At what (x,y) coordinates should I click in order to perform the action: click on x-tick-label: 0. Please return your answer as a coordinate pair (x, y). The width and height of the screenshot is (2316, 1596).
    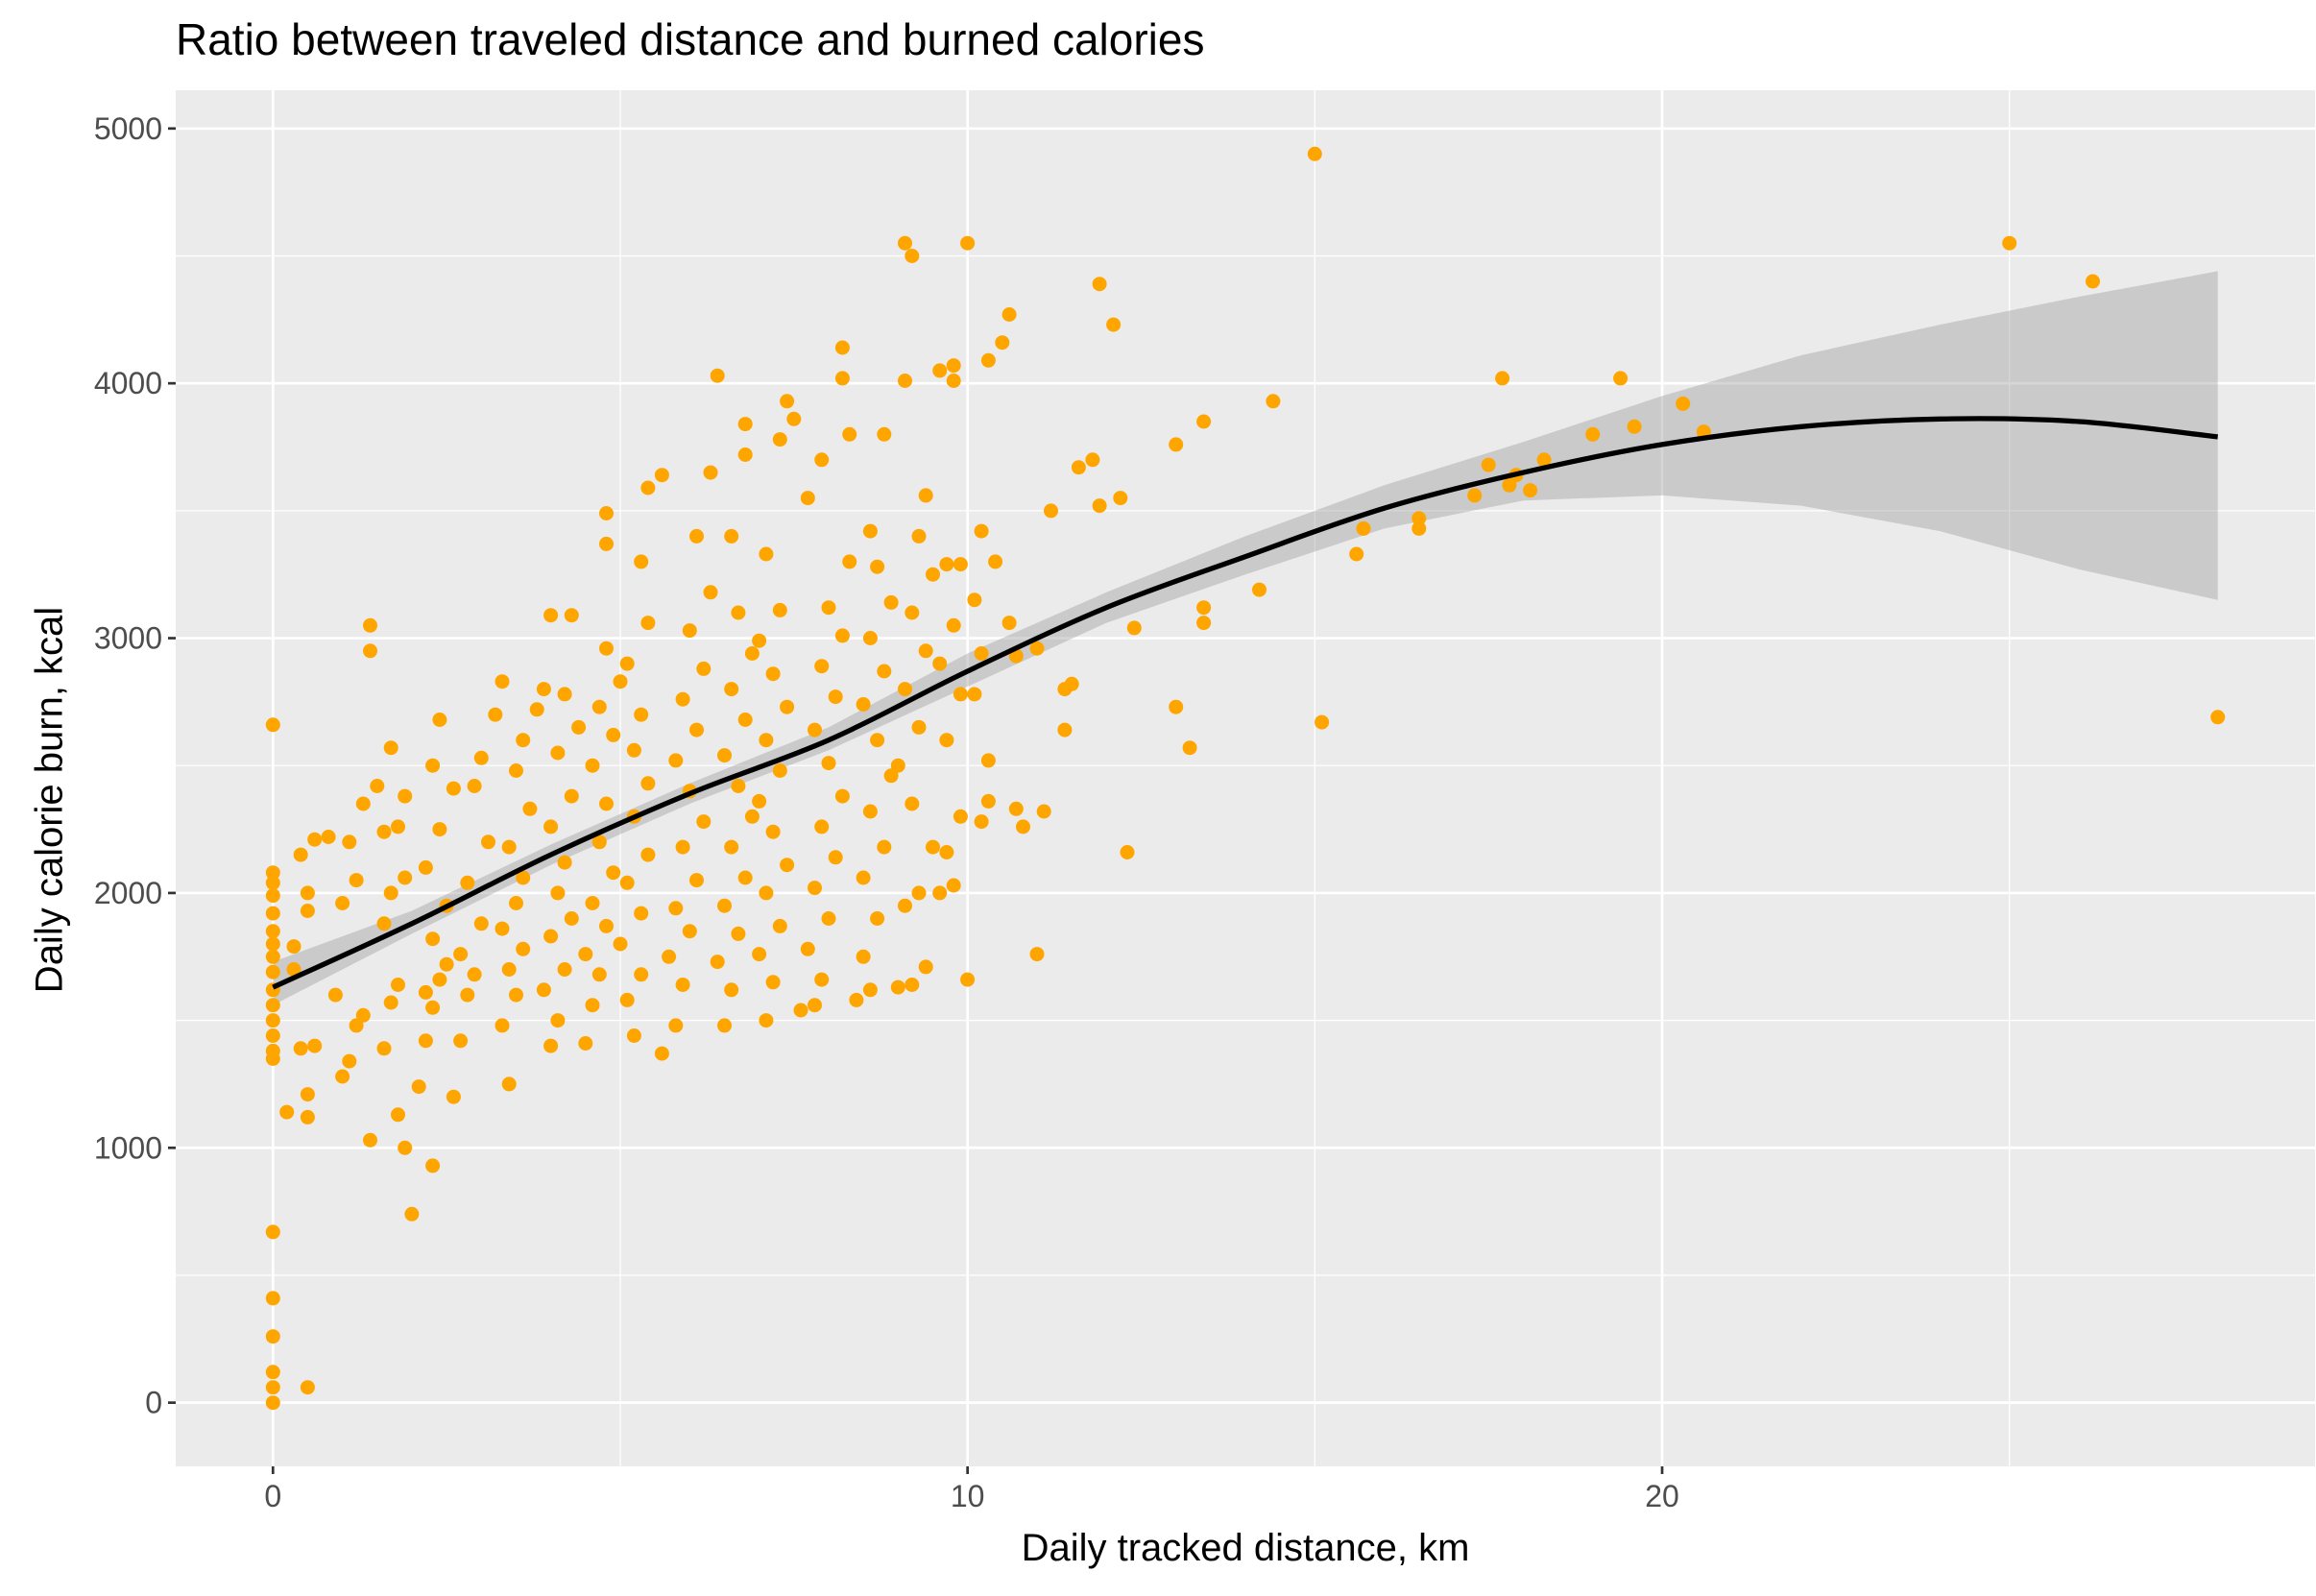
    Looking at the image, I should click on (272, 1496).